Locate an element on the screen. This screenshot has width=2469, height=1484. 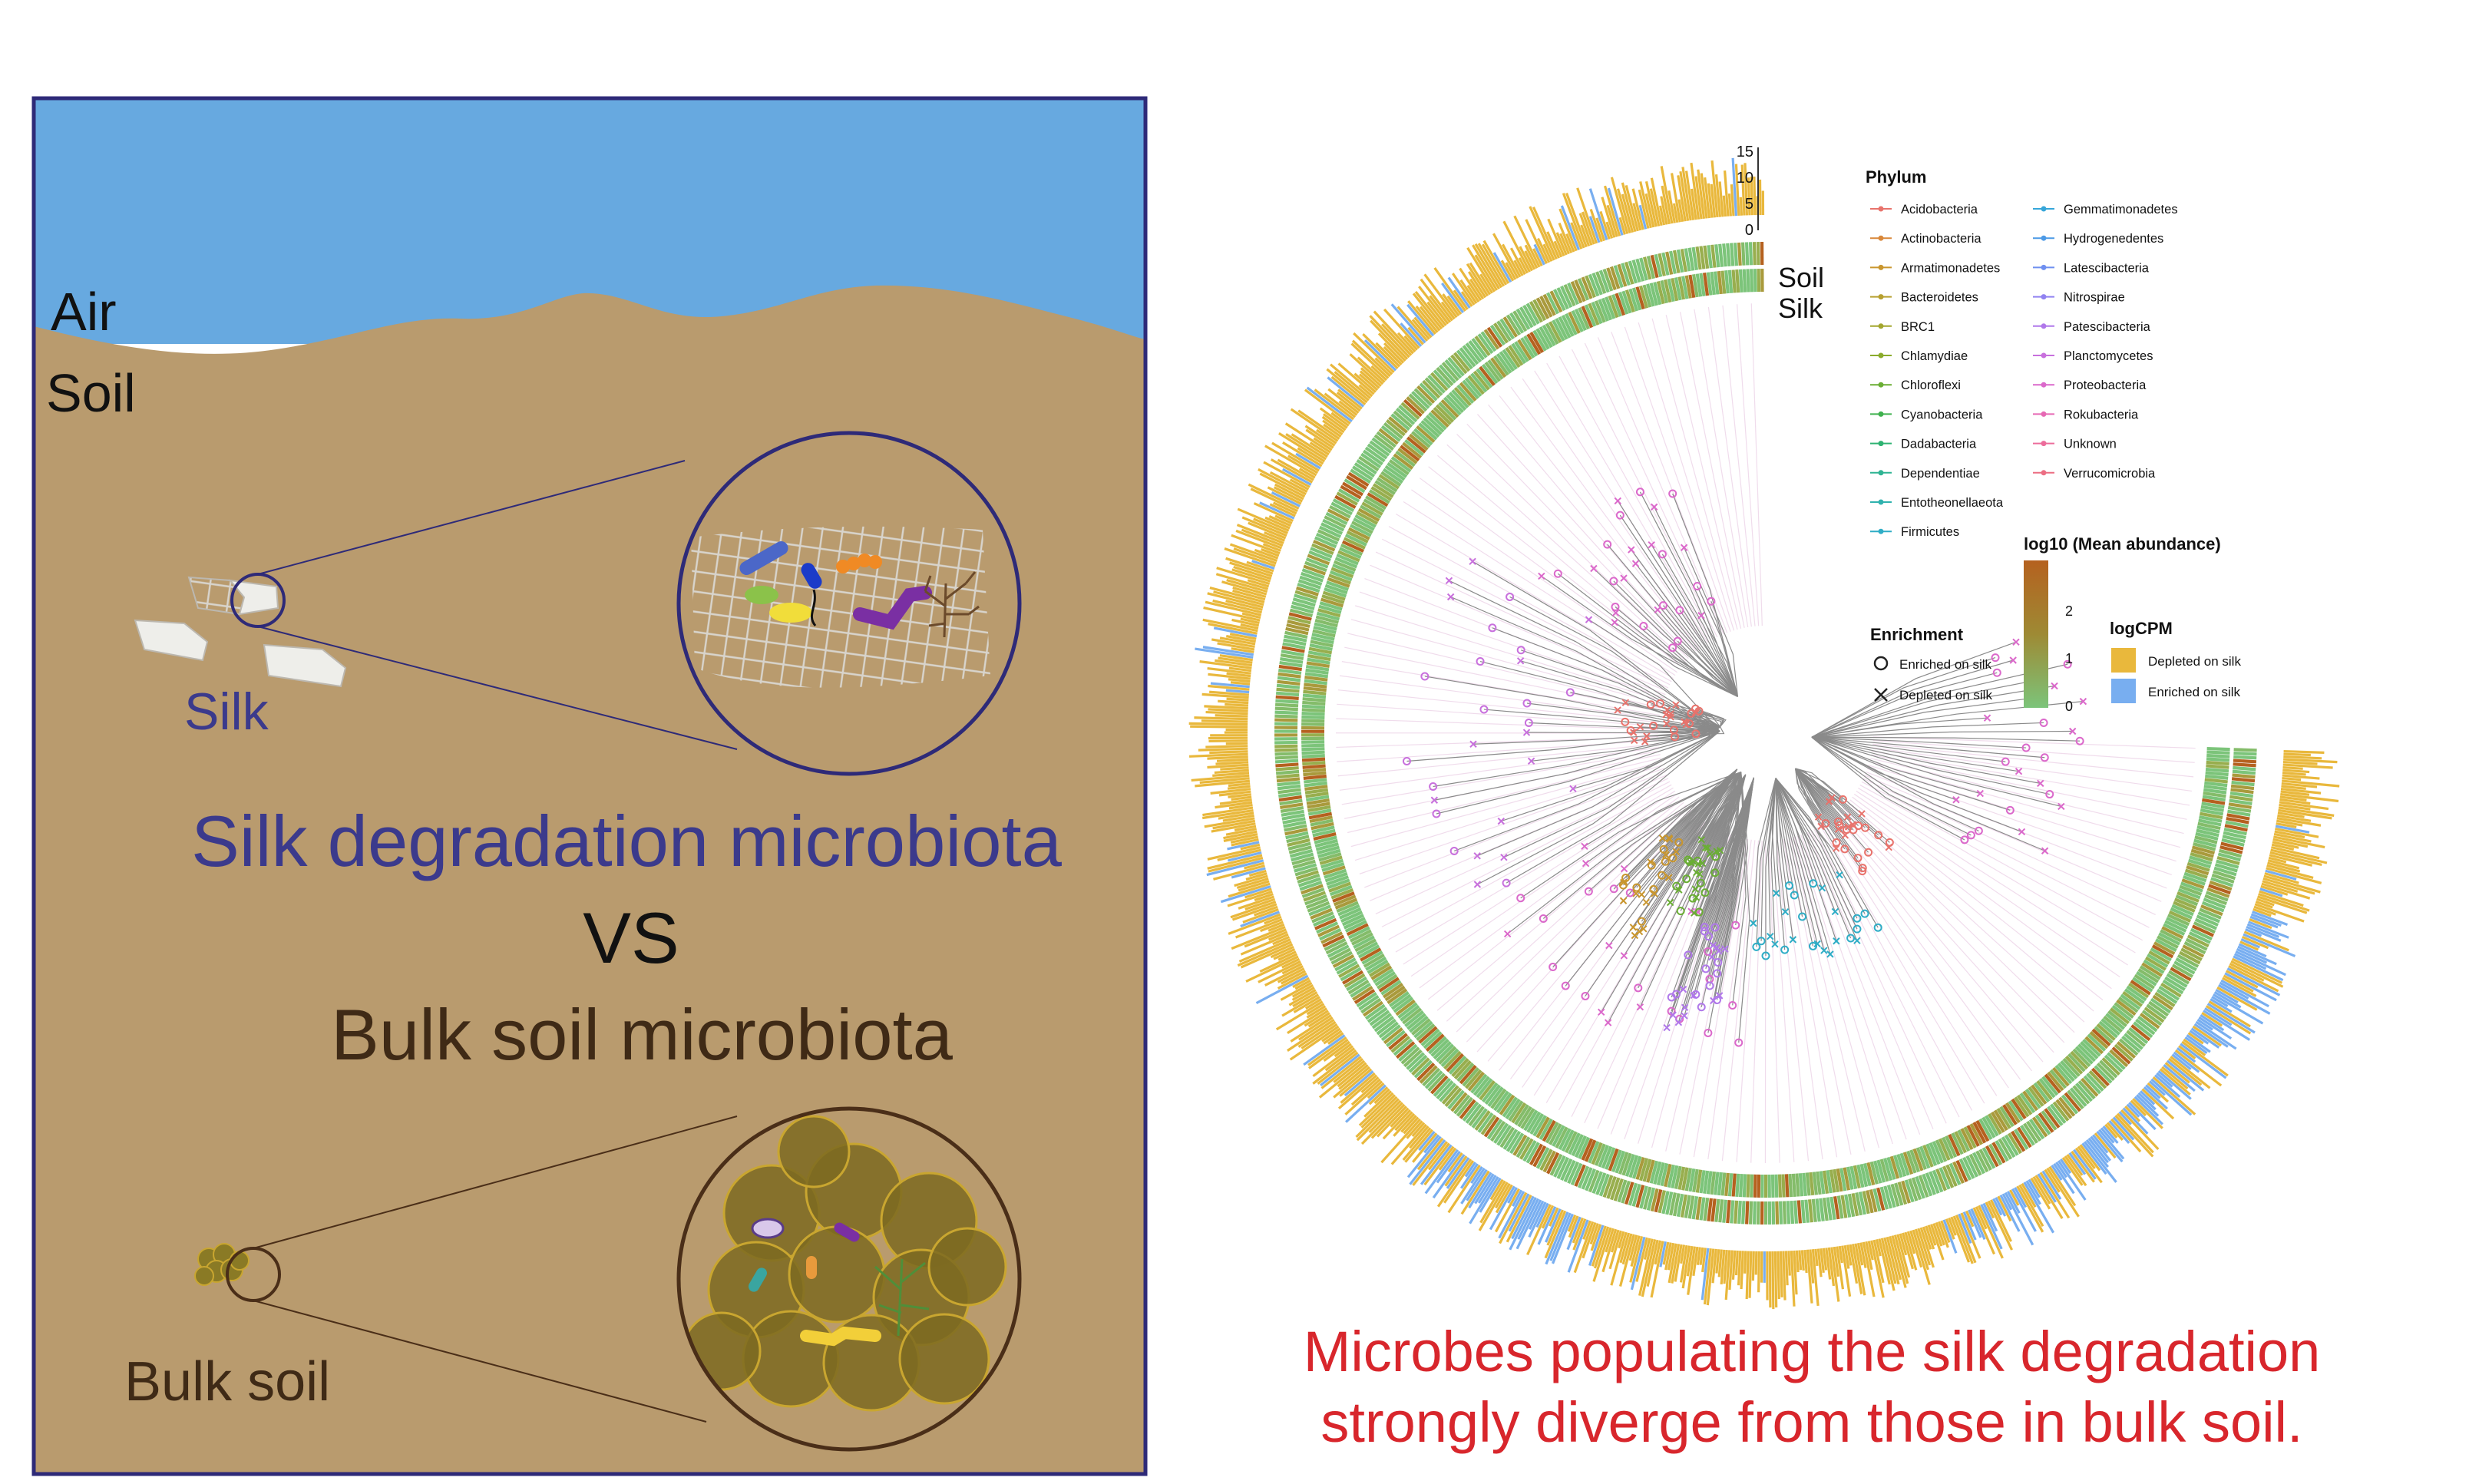
phylum-legend-label: Rokubacteria is located at coordinates (2101, 414).